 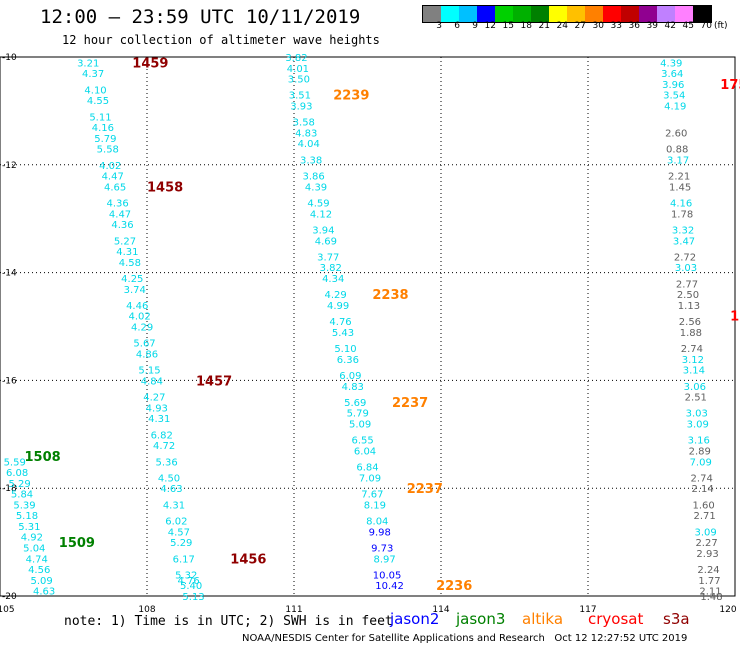 I want to click on wave-height-label: 4.29, so click(x=142, y=328).